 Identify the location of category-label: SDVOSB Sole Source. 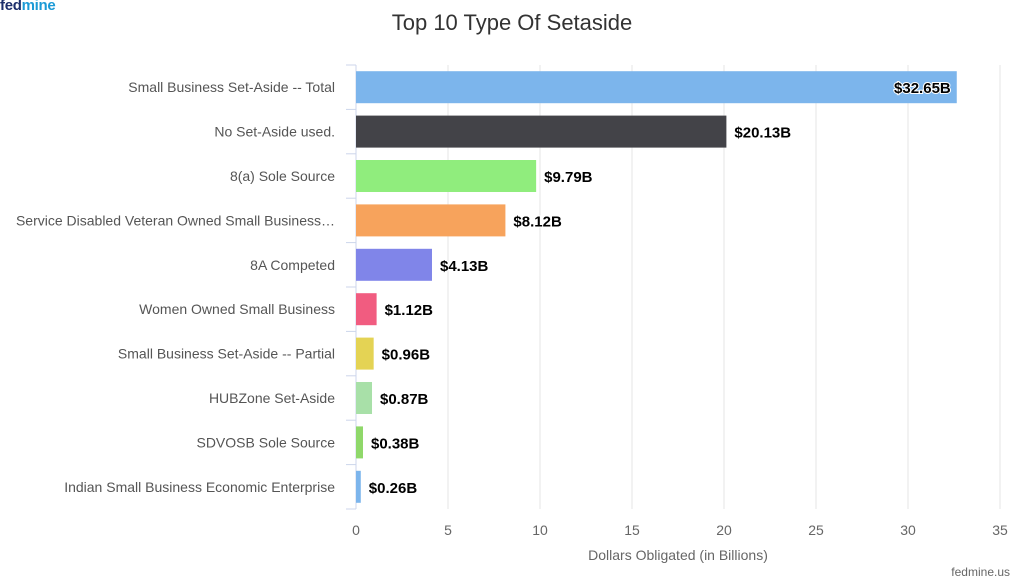
(265, 442).